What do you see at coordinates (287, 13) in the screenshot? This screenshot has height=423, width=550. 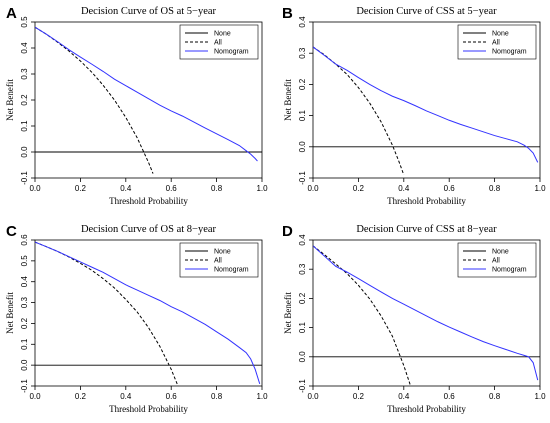 I see `panel-letter: B` at bounding box center [287, 13].